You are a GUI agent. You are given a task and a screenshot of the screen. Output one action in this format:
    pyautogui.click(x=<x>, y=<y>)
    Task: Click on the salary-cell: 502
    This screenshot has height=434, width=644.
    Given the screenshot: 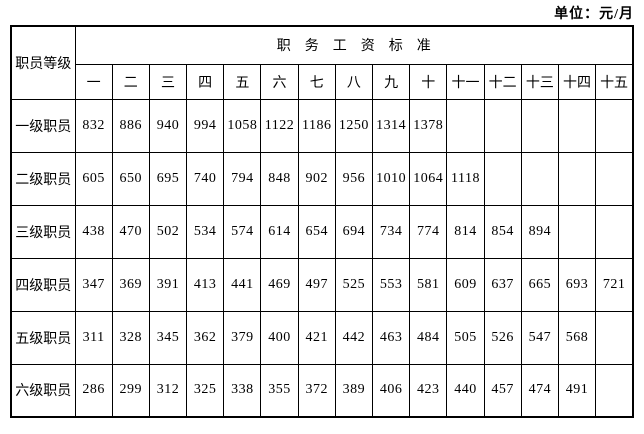 What is the action you would take?
    pyautogui.click(x=168, y=231)
    